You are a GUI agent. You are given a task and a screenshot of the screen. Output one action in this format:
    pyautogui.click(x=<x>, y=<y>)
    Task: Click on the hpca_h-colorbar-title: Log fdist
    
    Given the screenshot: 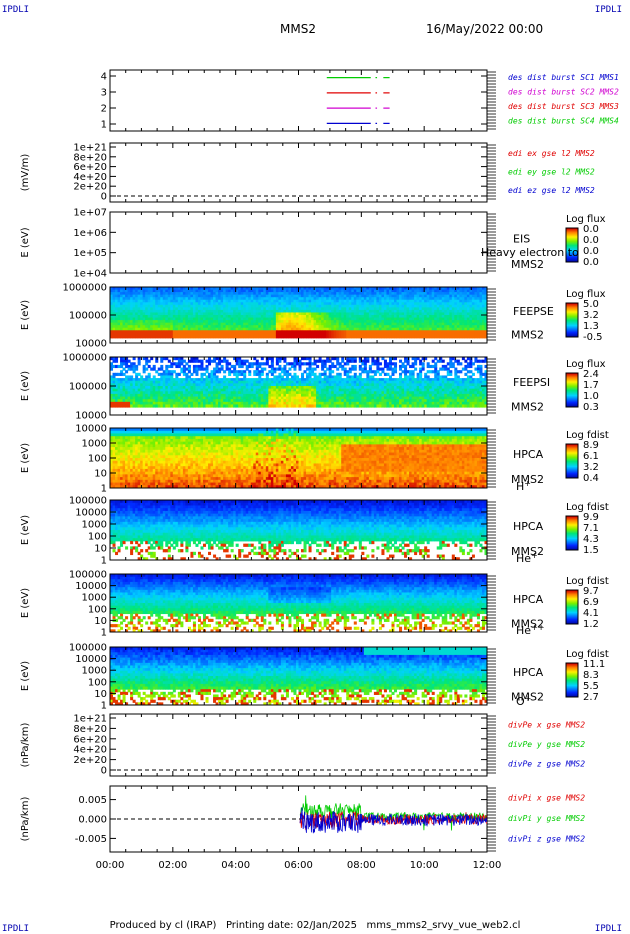 What is the action you would take?
    pyautogui.click(x=587, y=435)
    